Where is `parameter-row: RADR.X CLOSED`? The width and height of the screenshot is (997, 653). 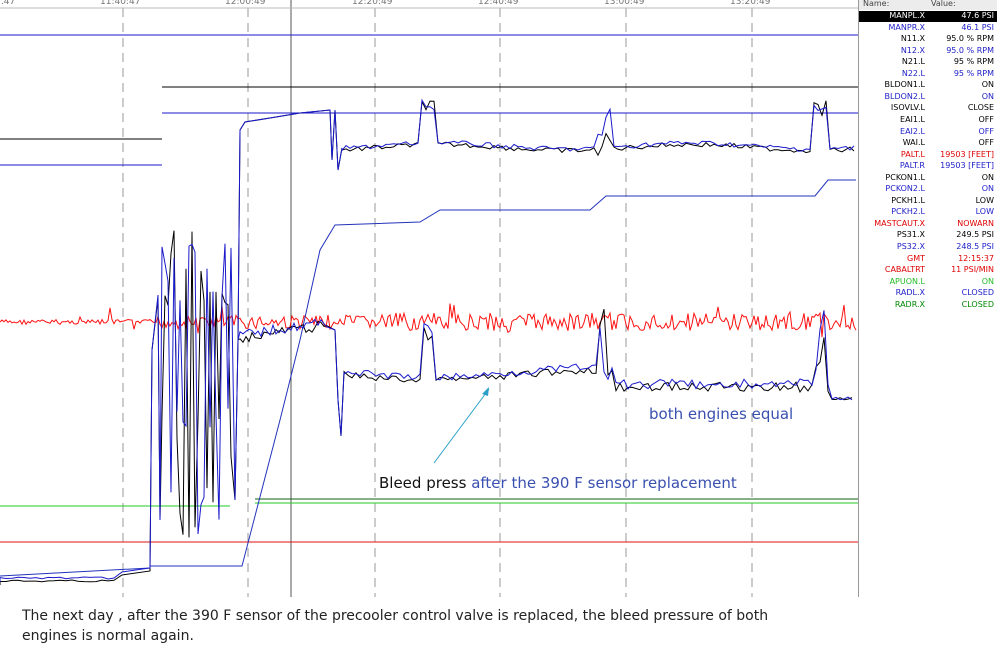
parameter-row: RADR.X CLOSED is located at coordinates (928, 305).